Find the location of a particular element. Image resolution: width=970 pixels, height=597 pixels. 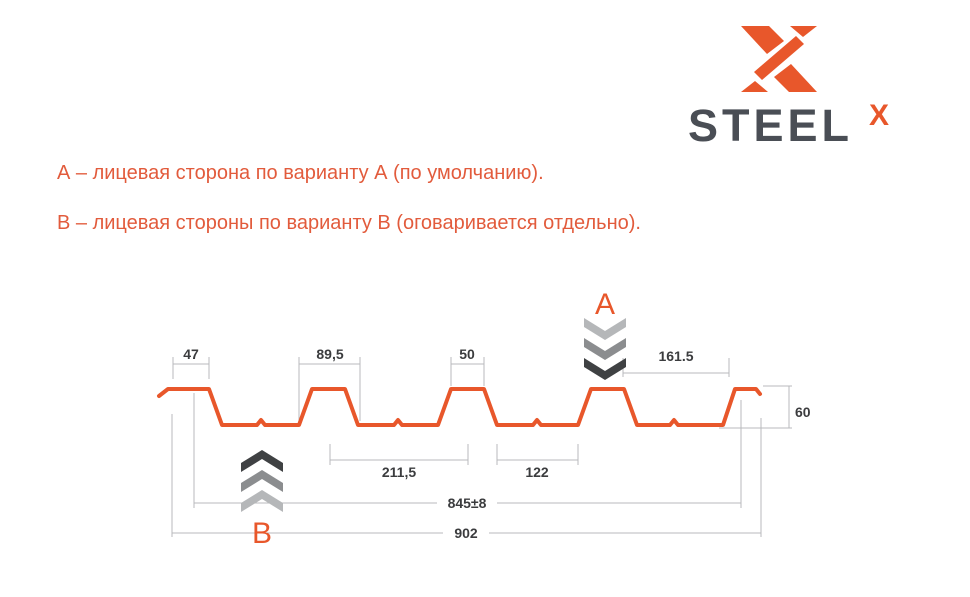

dim-rib-top: 50 is located at coordinates (467, 366).